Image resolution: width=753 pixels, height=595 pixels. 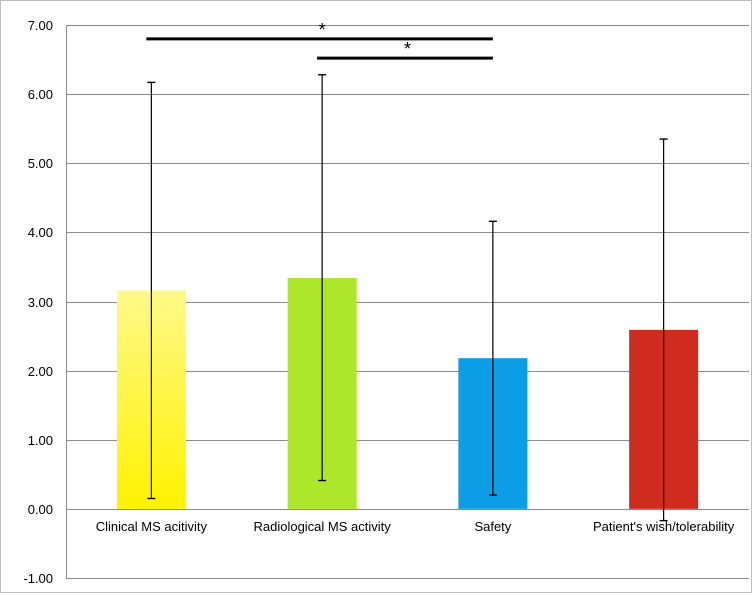 I want to click on y-tick-label: 4.00, so click(x=40, y=232).